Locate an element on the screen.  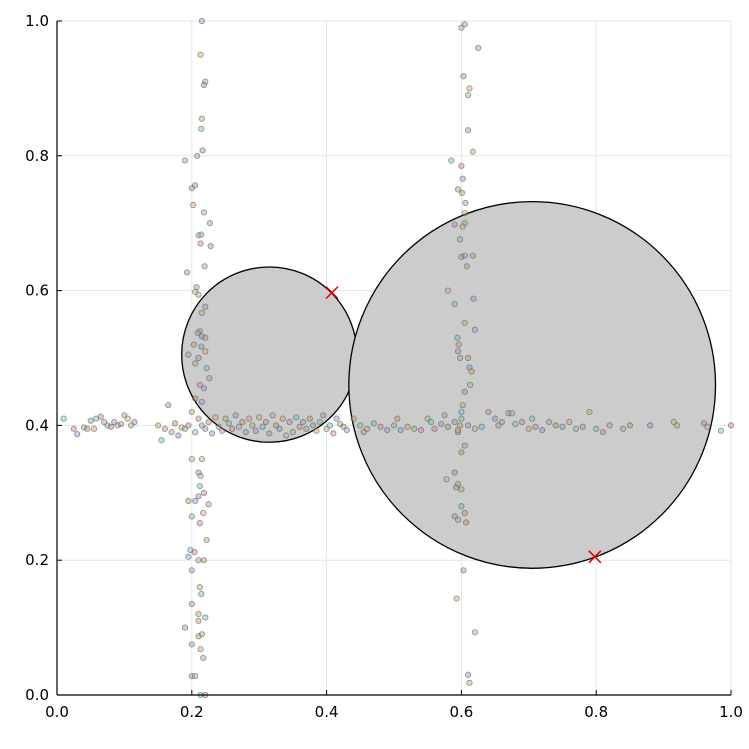
cross-stroke is located at coordinates (332, 293).